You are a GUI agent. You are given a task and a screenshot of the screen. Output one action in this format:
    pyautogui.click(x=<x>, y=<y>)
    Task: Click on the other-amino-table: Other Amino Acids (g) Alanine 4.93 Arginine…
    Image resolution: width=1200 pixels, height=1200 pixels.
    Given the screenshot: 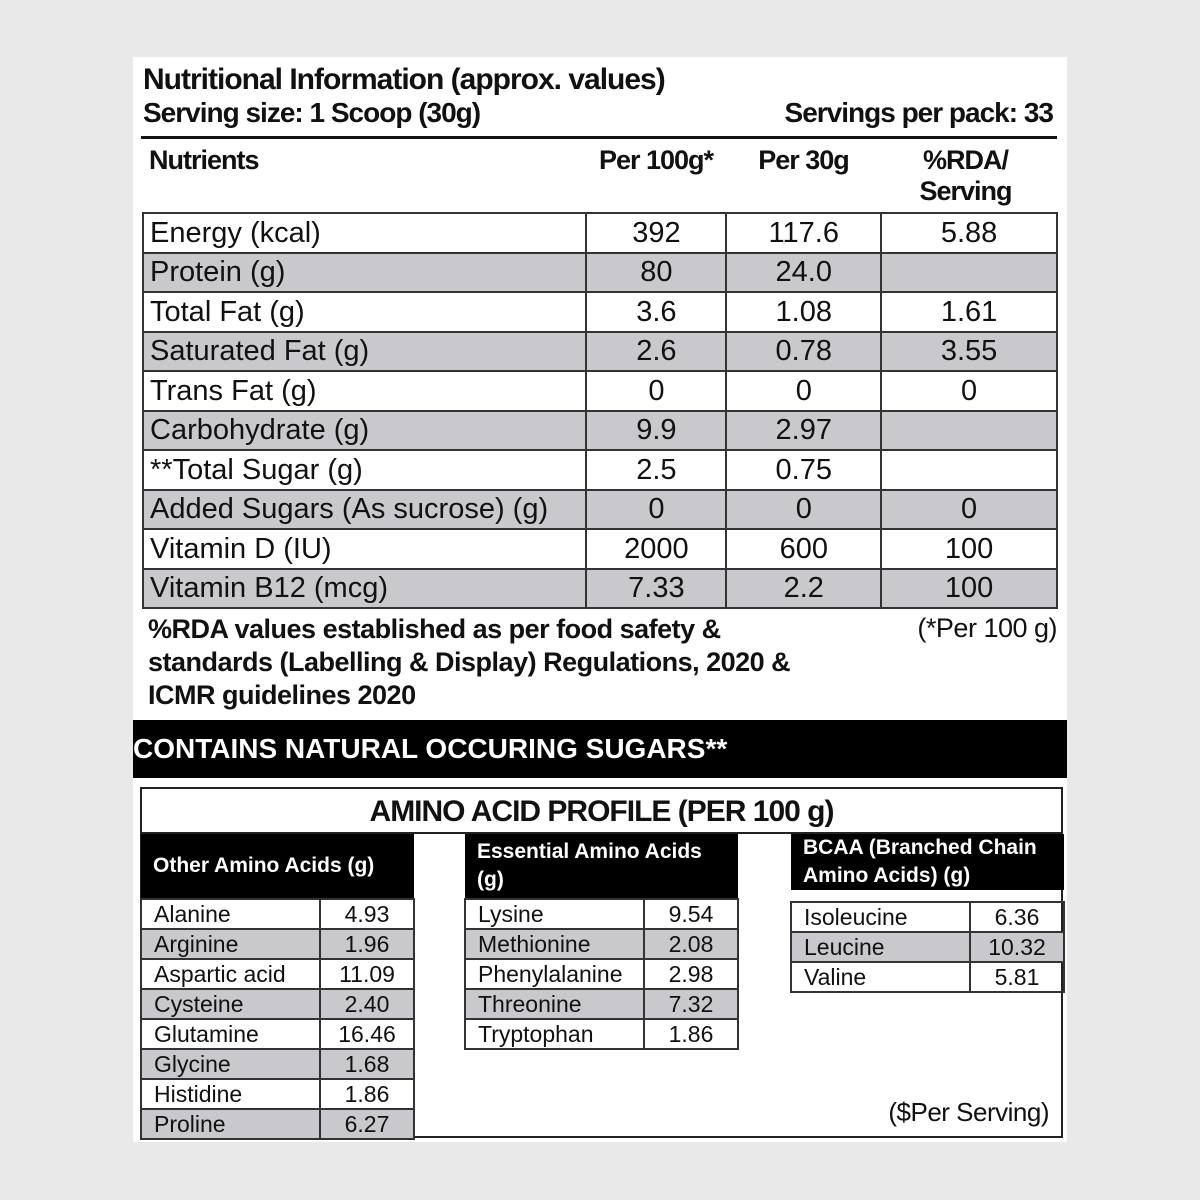 What is the action you would take?
    pyautogui.click(x=277, y=987)
    